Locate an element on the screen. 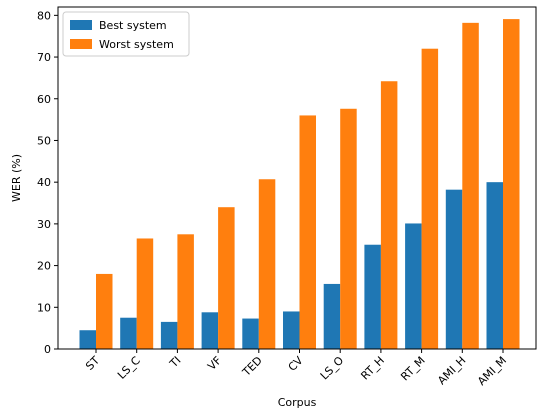 This screenshot has height=409, width=538. worst-bar-cv is located at coordinates (307, 232).